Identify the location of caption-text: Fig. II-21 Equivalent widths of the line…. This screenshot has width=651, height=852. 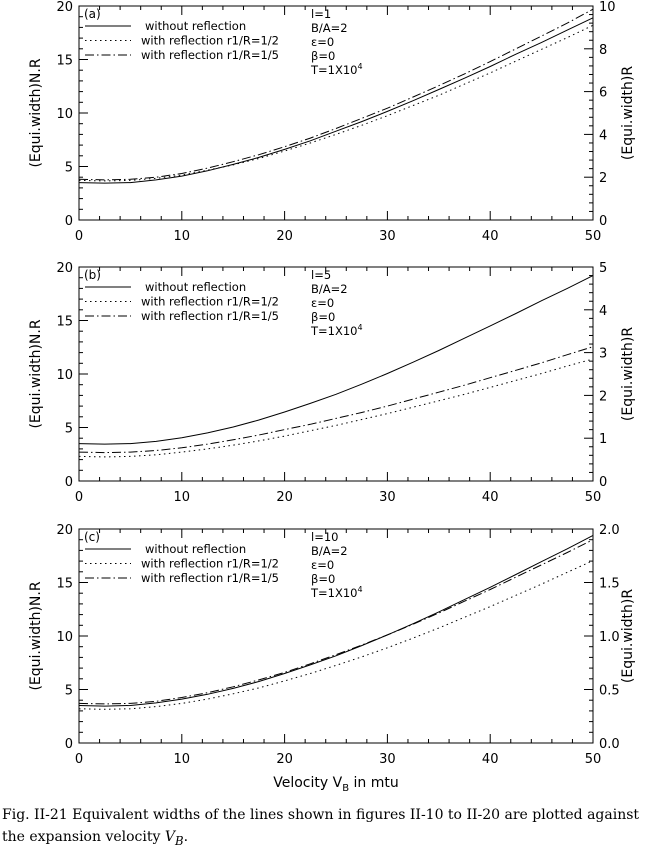
(321, 826).